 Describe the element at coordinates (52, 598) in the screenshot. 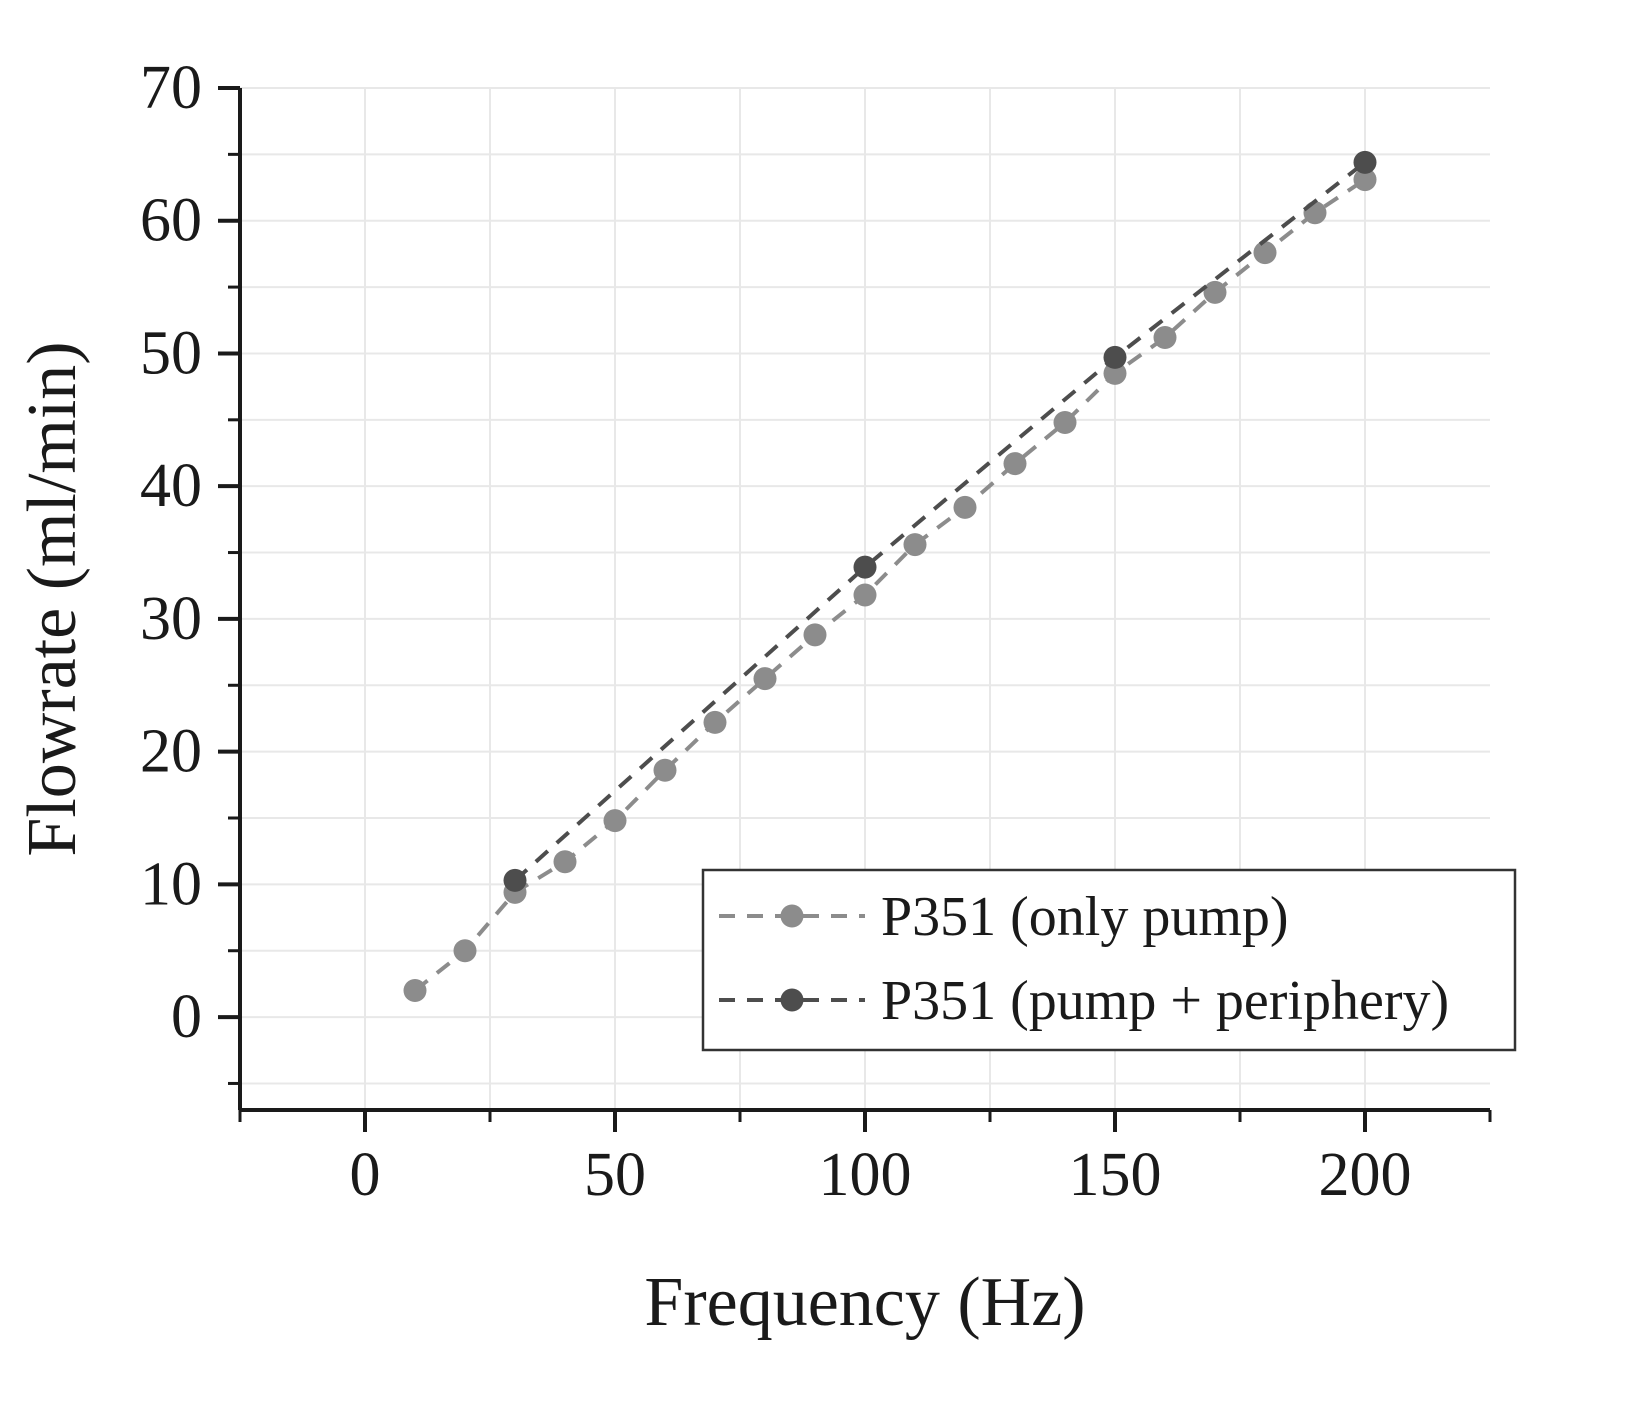

I see `y-axis-label: Flowrate (ml/min)` at that location.